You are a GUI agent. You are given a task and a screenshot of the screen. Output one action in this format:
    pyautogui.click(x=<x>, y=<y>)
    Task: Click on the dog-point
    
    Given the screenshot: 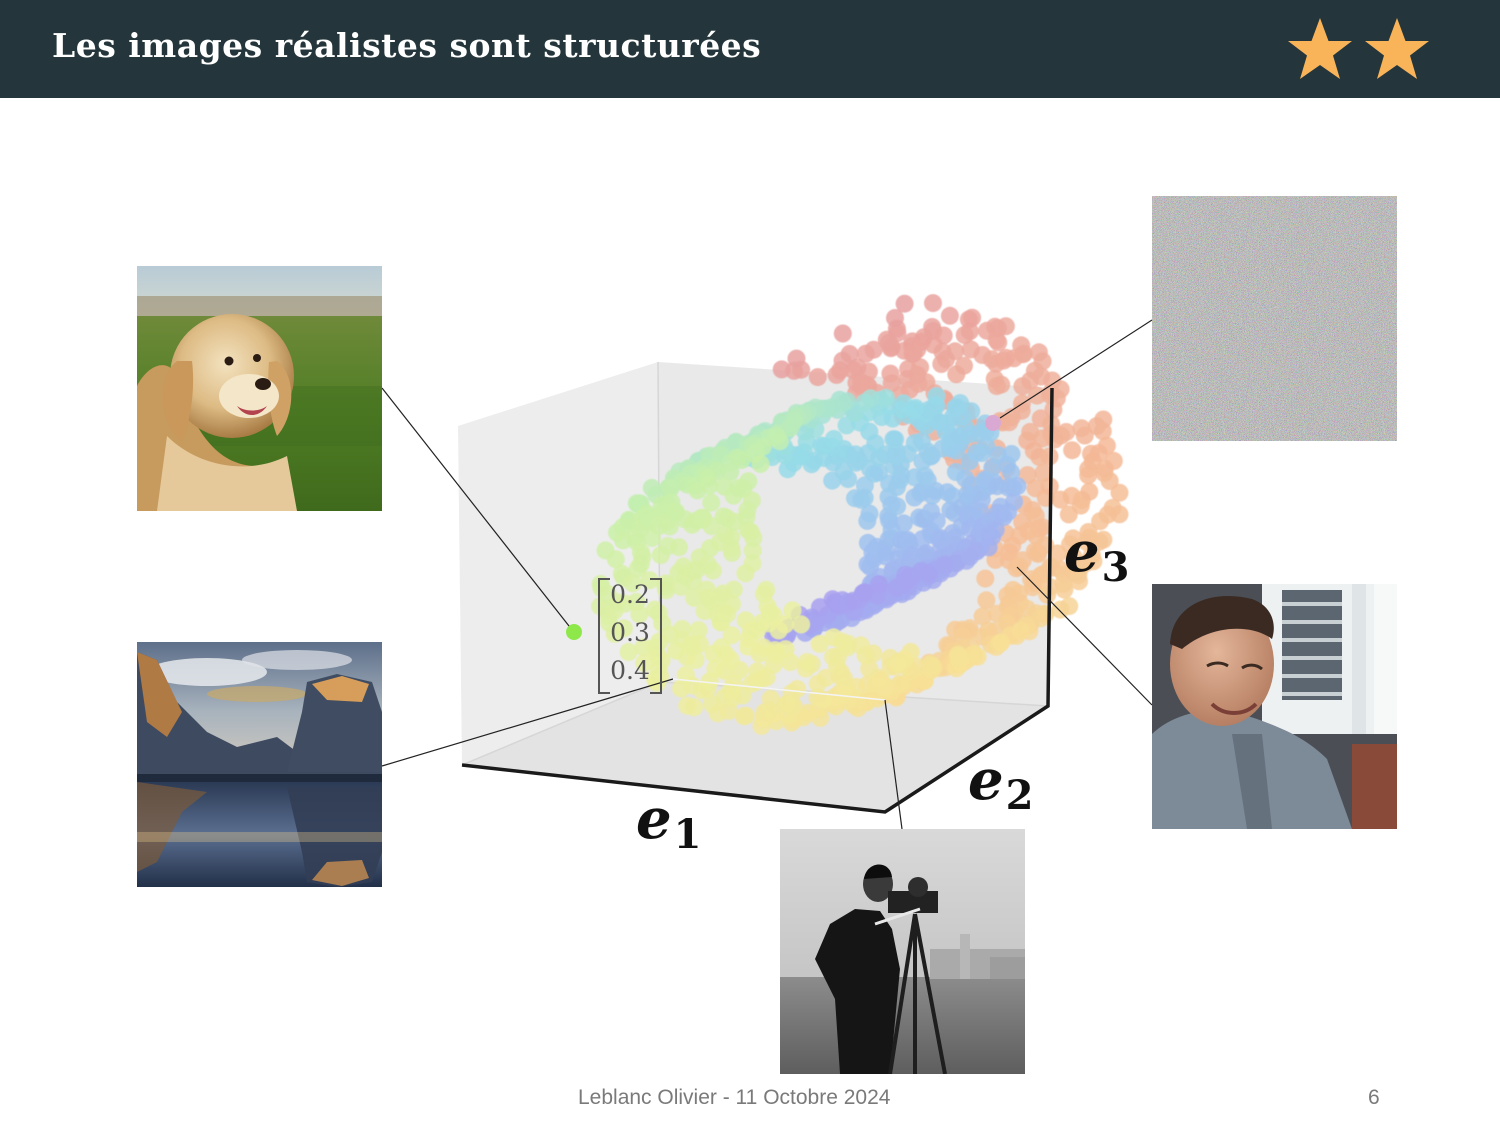 What is the action you would take?
    pyautogui.click(x=574, y=632)
    